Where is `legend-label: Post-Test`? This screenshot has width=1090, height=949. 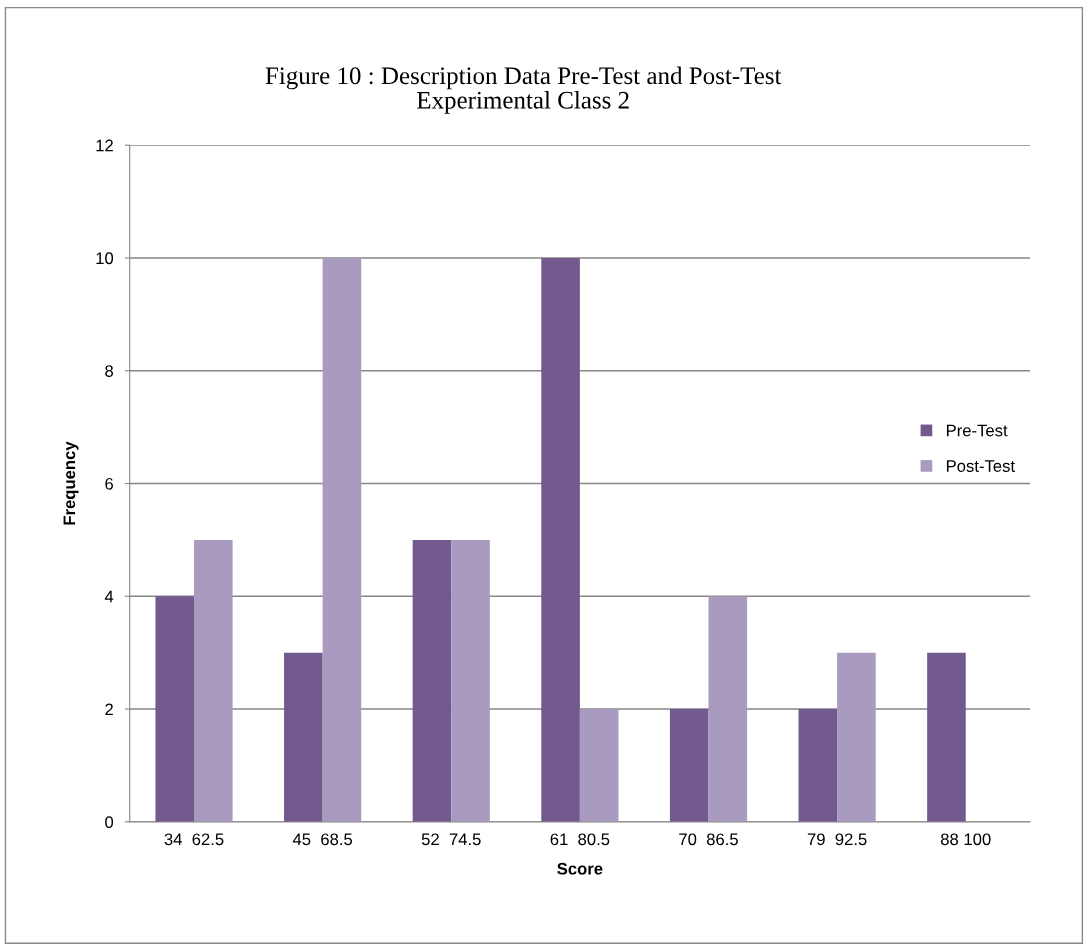
legend-label: Post-Test is located at coordinates (980, 466).